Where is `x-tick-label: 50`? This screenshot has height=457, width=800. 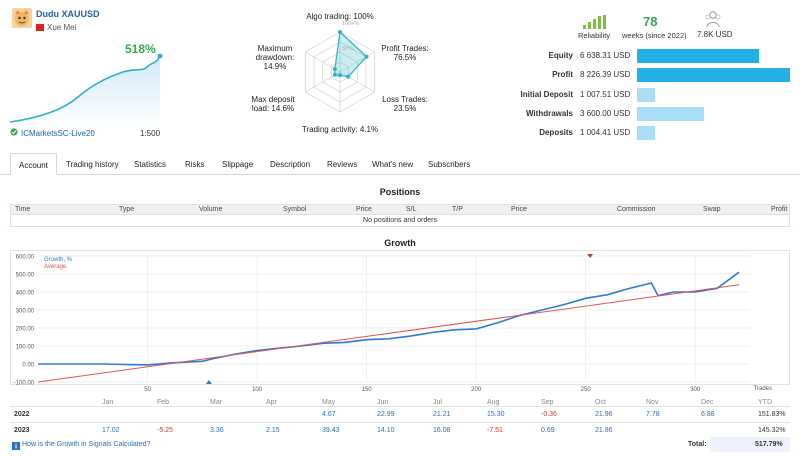 x-tick-label: 50 is located at coordinates (147, 390).